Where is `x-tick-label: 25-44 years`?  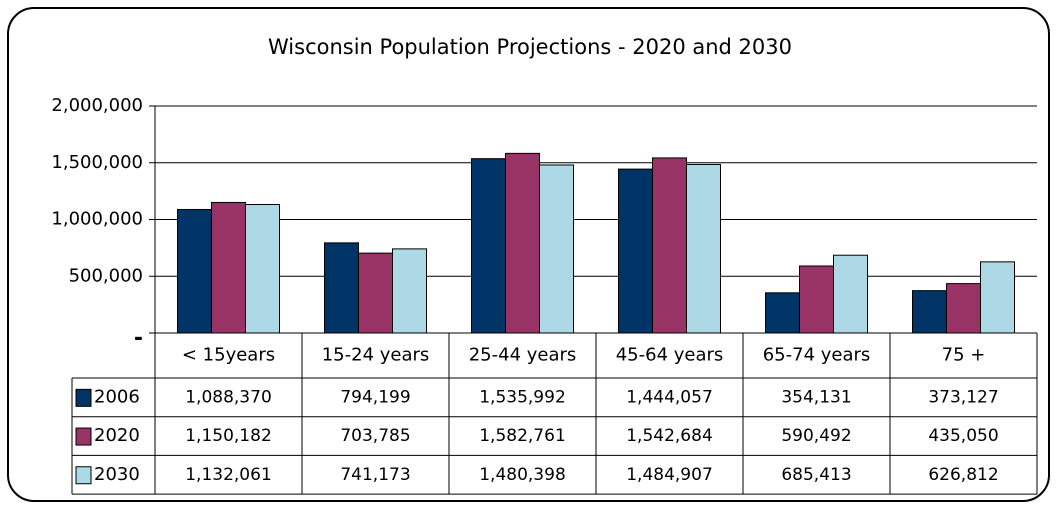 x-tick-label: 25-44 years is located at coordinates (523, 355).